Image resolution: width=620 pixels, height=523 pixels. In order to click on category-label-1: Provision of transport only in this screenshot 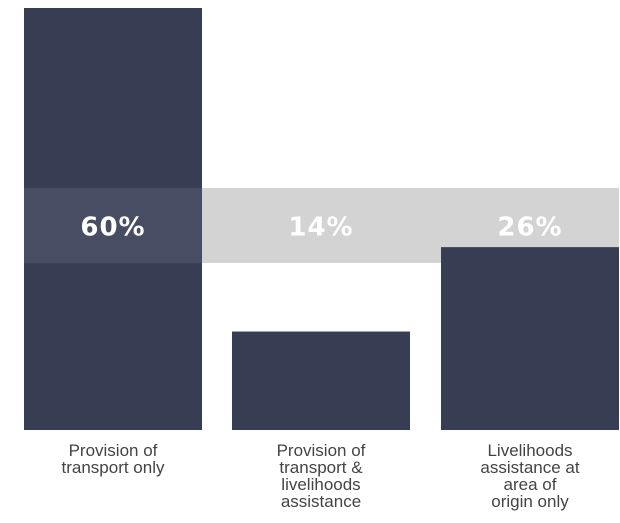, I will do `click(113, 459)`.